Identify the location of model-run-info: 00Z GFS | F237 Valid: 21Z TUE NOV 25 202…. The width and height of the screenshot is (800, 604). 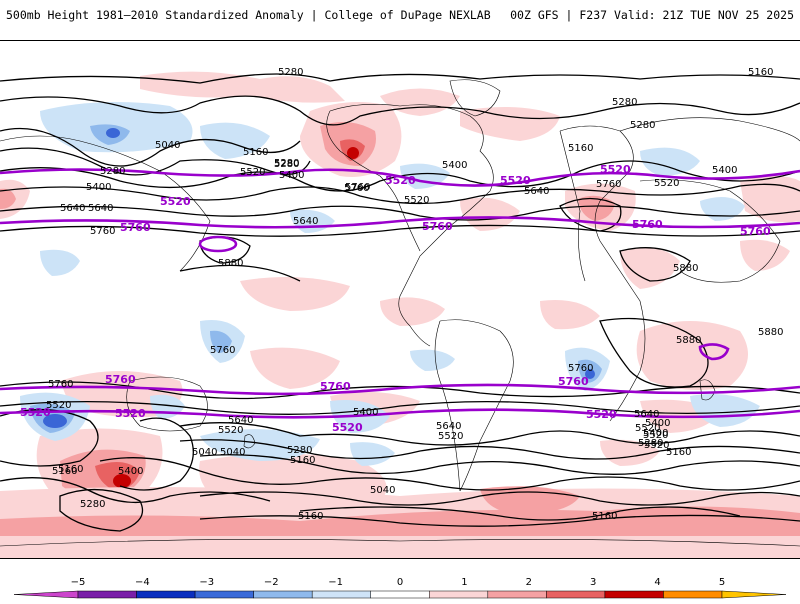
(652, 15).